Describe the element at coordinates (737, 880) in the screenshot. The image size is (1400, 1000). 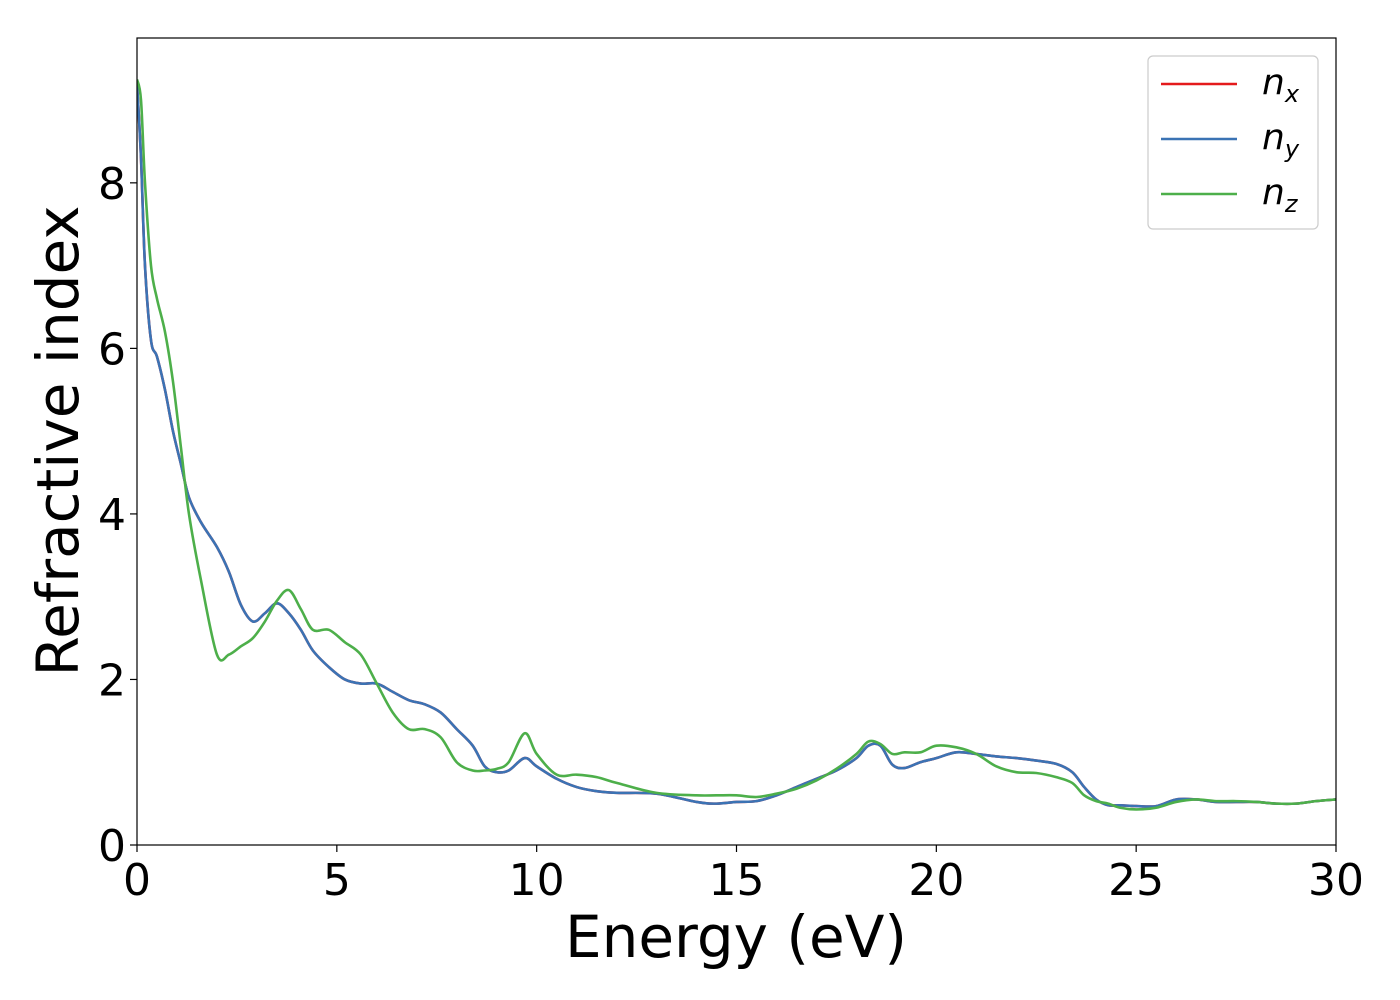
I see `x-tick-label: 15` at that location.